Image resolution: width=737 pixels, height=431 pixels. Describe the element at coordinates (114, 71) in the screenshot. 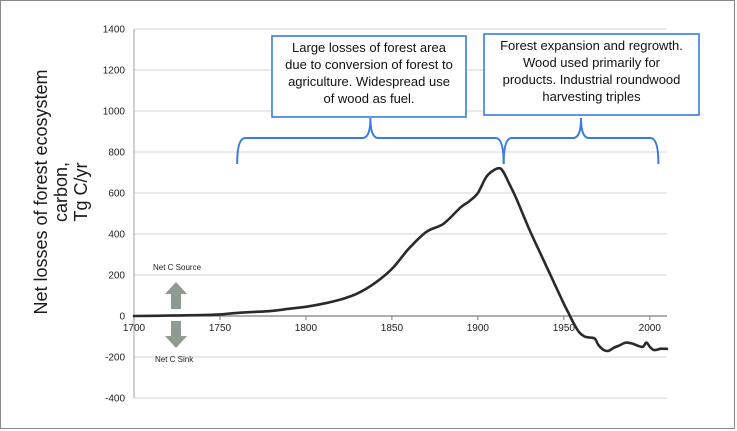

I see `y-tick-label: 1200` at that location.